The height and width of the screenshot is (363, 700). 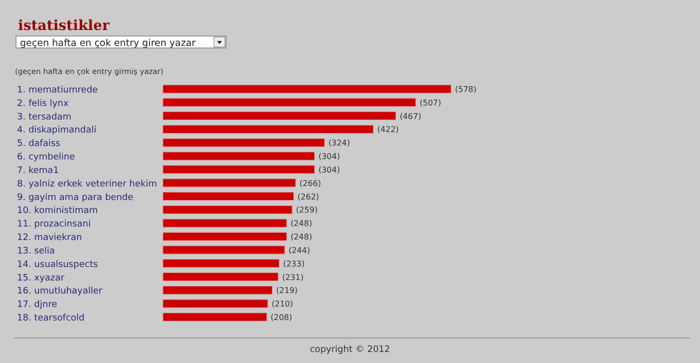 What do you see at coordinates (49, 238) in the screenshot?
I see `y-tick-label: 12. maviekran` at bounding box center [49, 238].